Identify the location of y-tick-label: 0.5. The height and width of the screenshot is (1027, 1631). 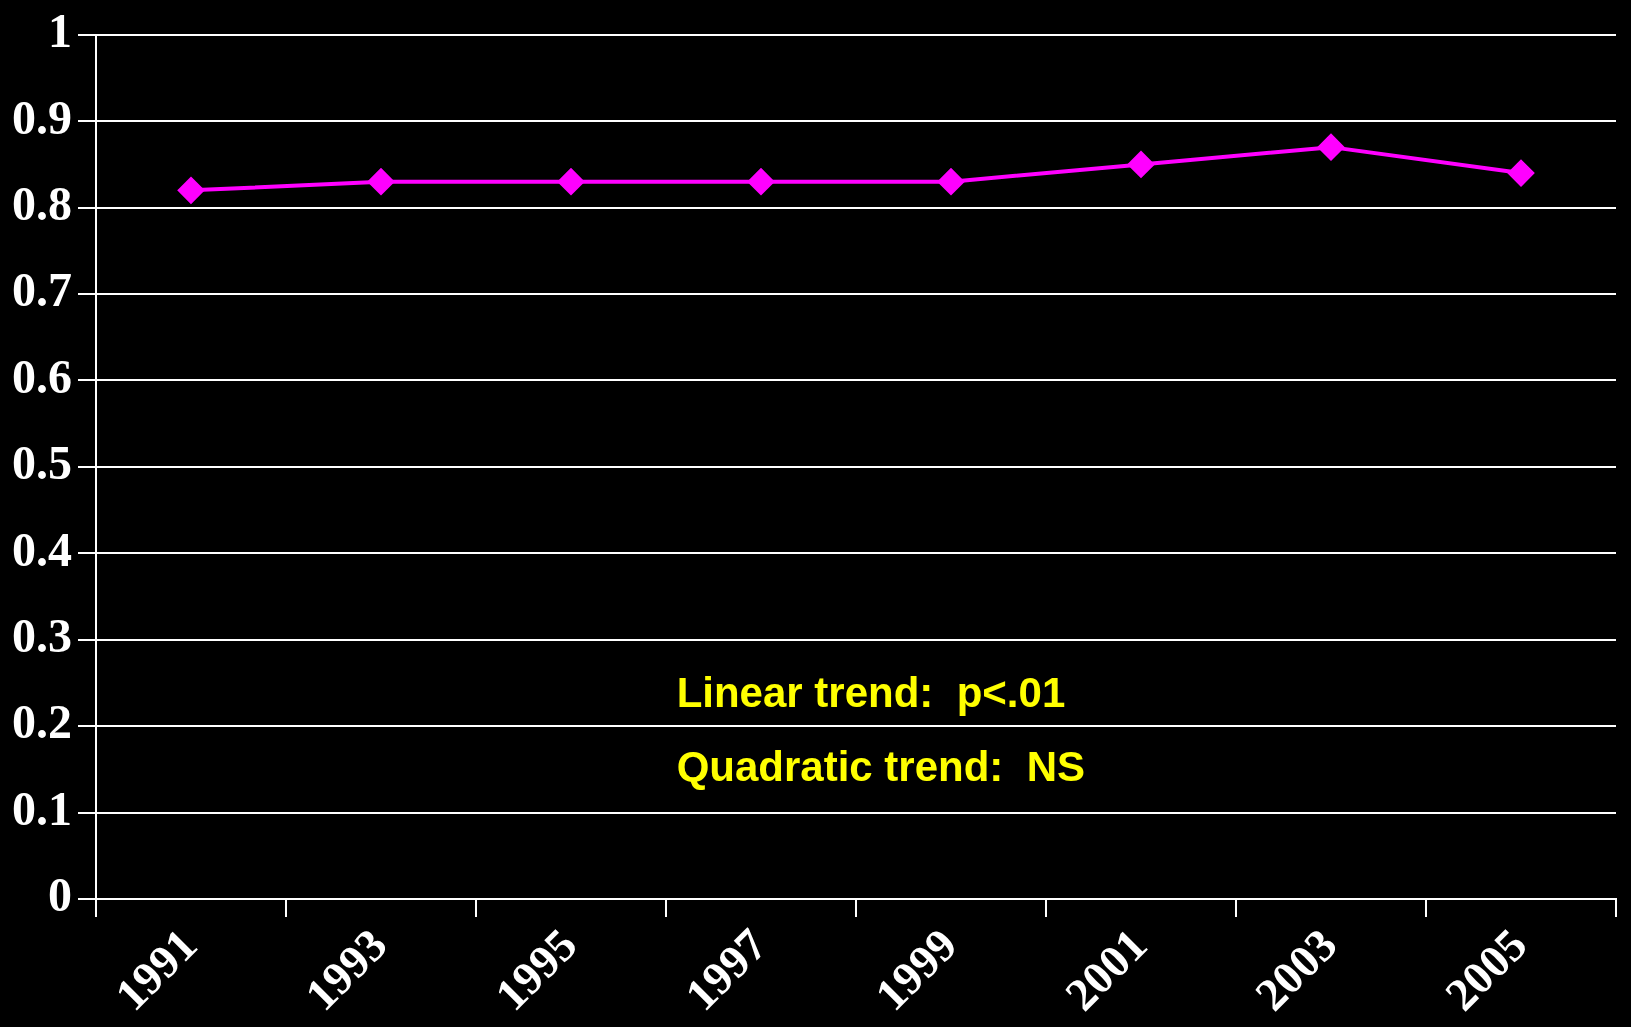
(42, 463).